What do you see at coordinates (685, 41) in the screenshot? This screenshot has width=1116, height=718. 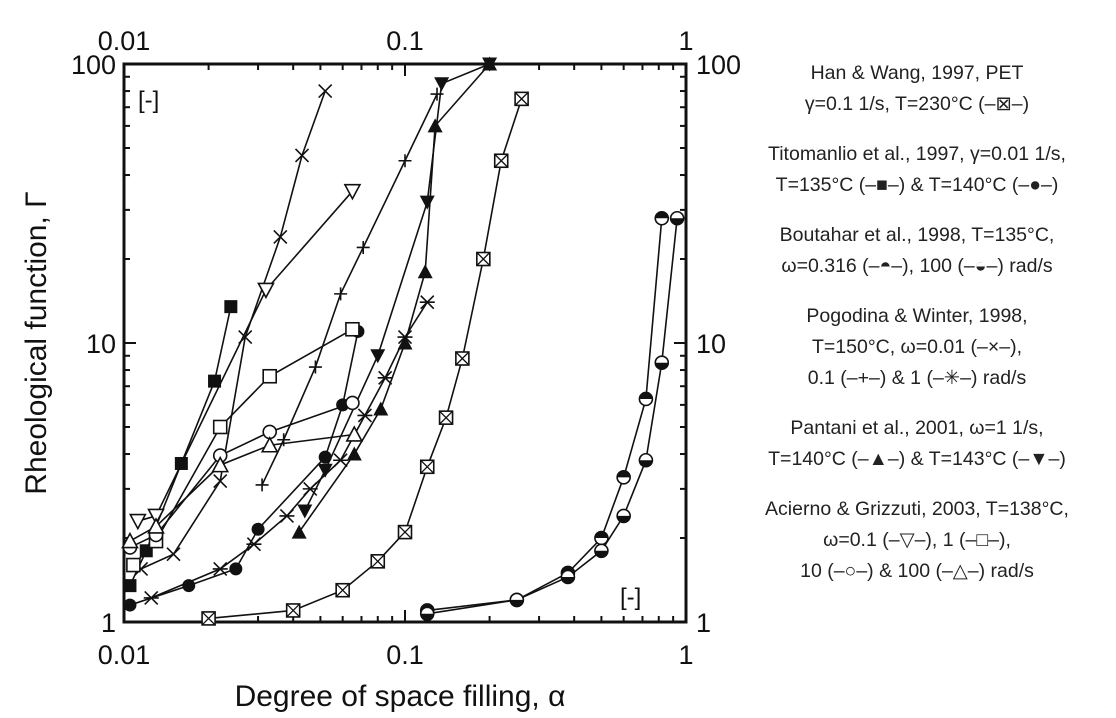 I see `x-tick-label-top: 1` at bounding box center [685, 41].